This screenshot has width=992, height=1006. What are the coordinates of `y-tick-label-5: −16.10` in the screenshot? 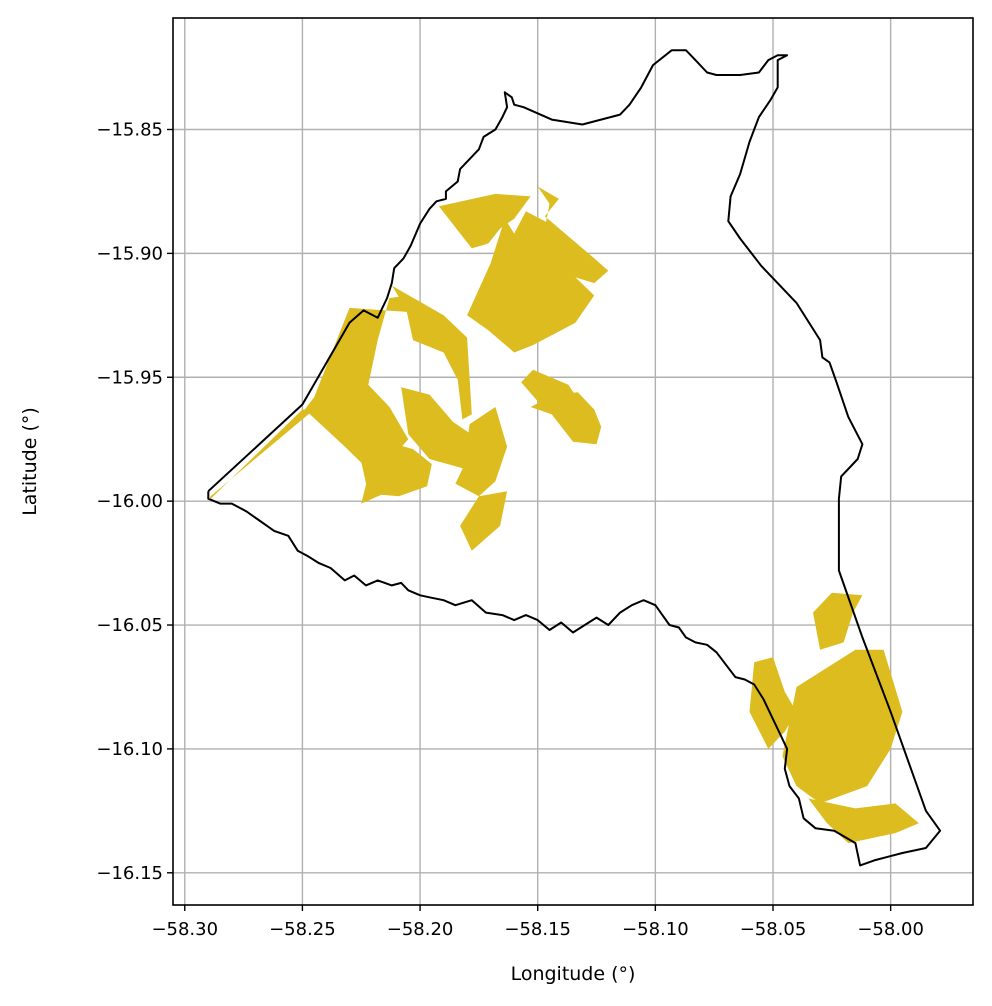 It's located at (129, 749).